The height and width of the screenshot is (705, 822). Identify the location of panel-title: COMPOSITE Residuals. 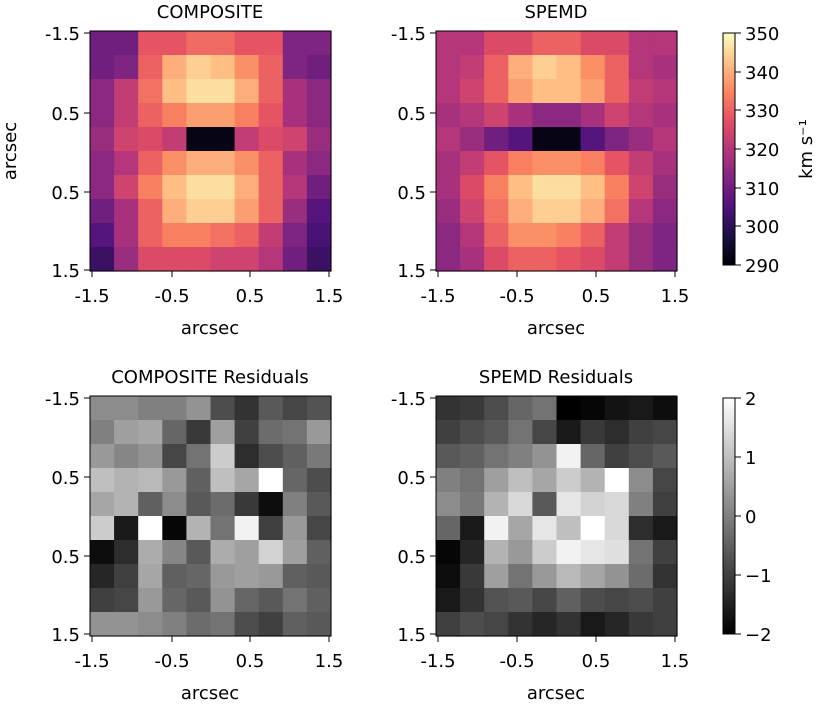
(210, 377).